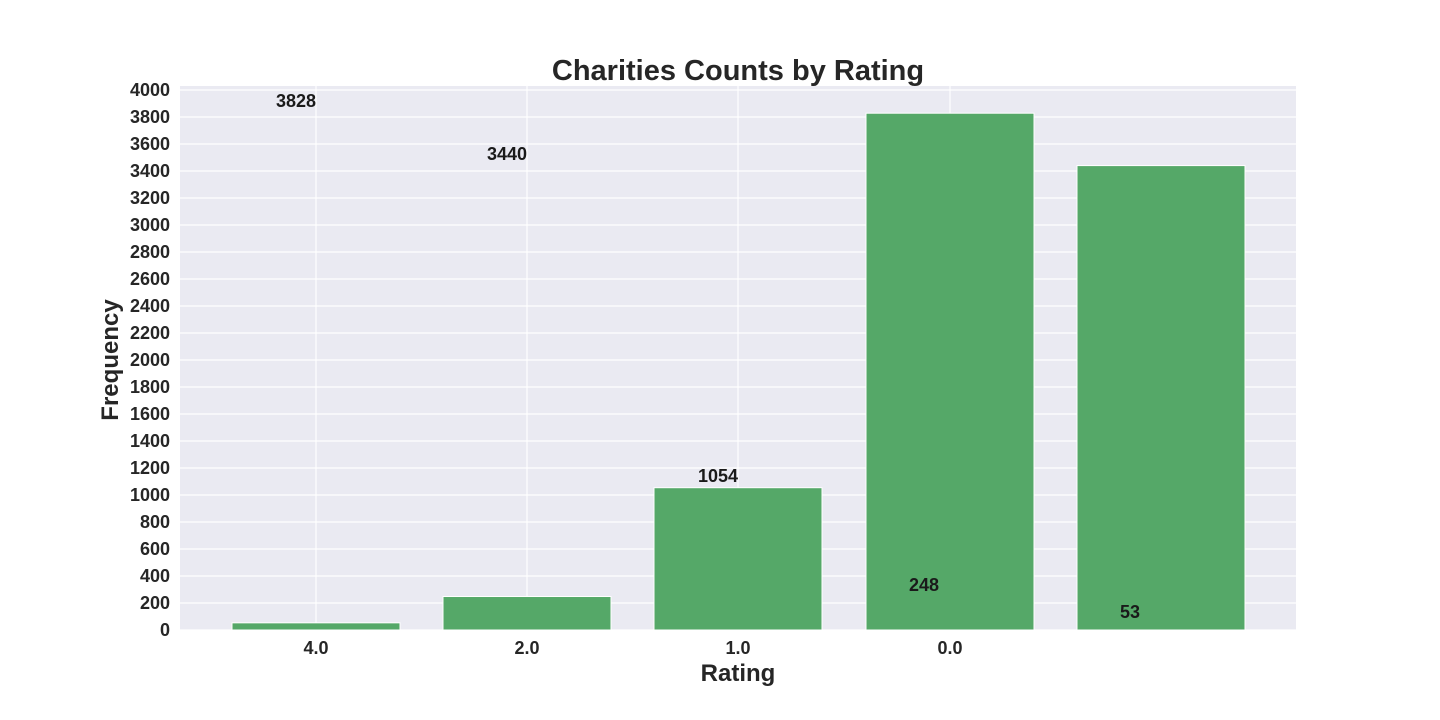  Describe the element at coordinates (150, 198) in the screenshot. I see `y-tick-label: 3200` at that location.